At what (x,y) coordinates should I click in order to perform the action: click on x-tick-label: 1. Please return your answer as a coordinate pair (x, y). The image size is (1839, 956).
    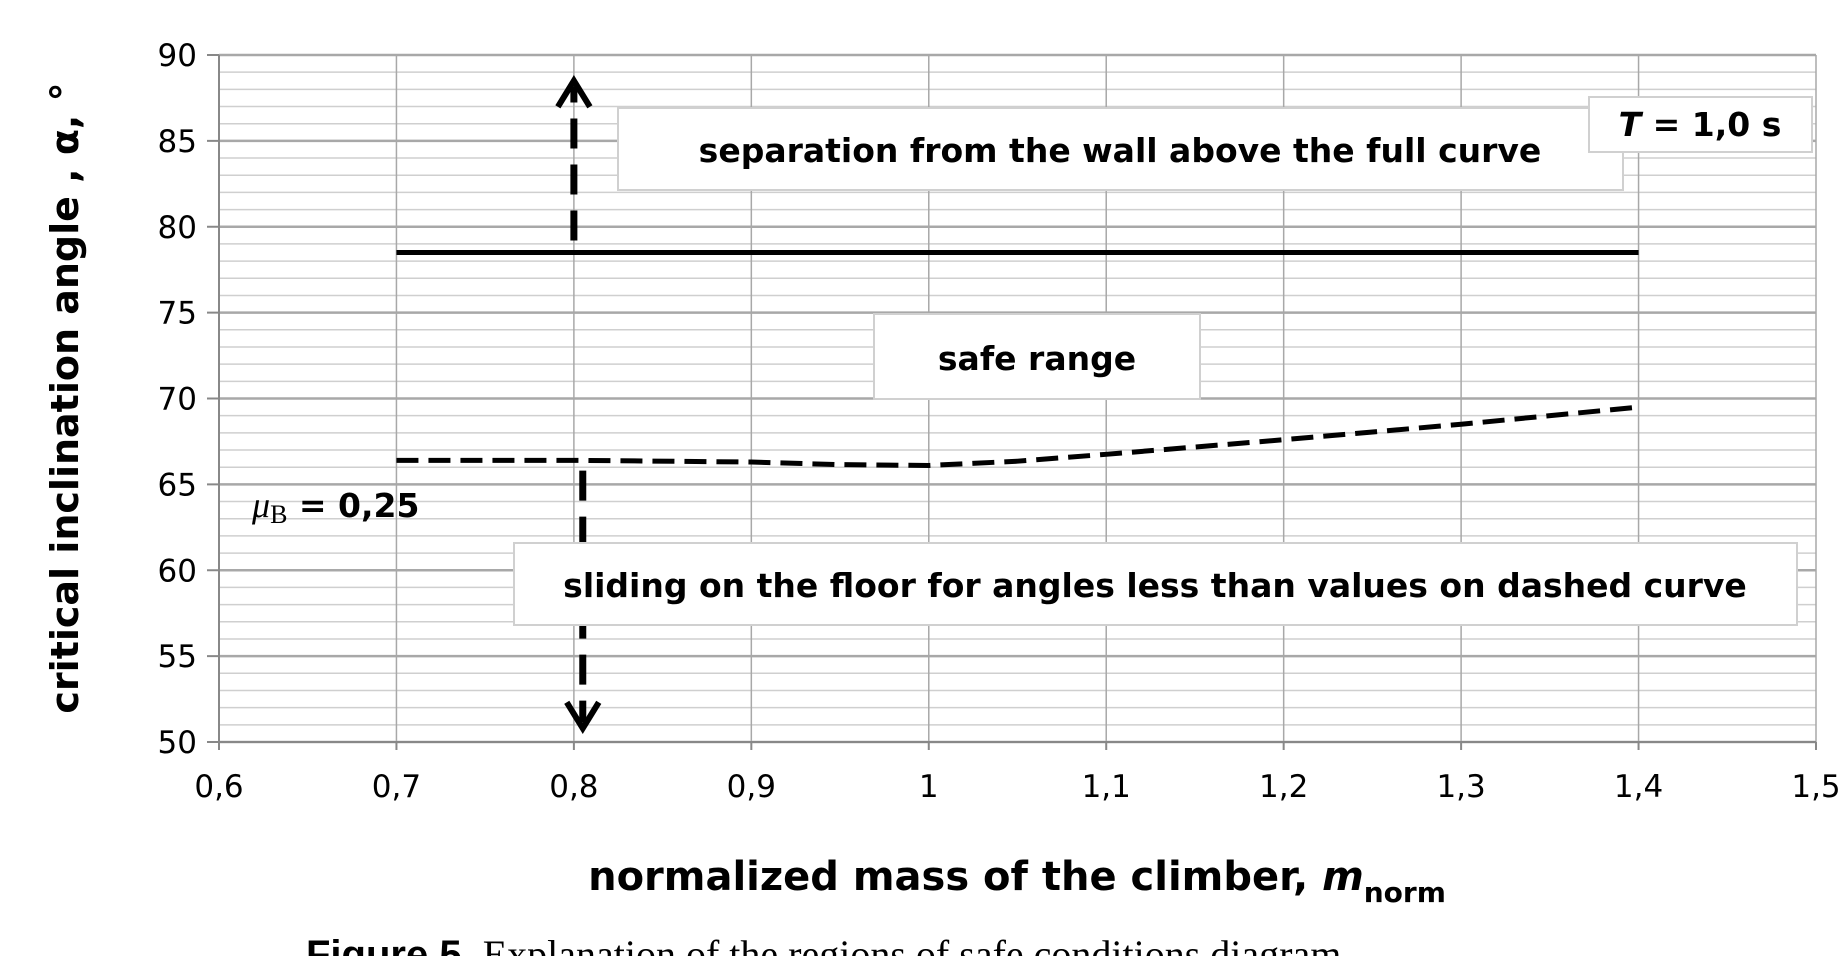
    Looking at the image, I should click on (929, 787).